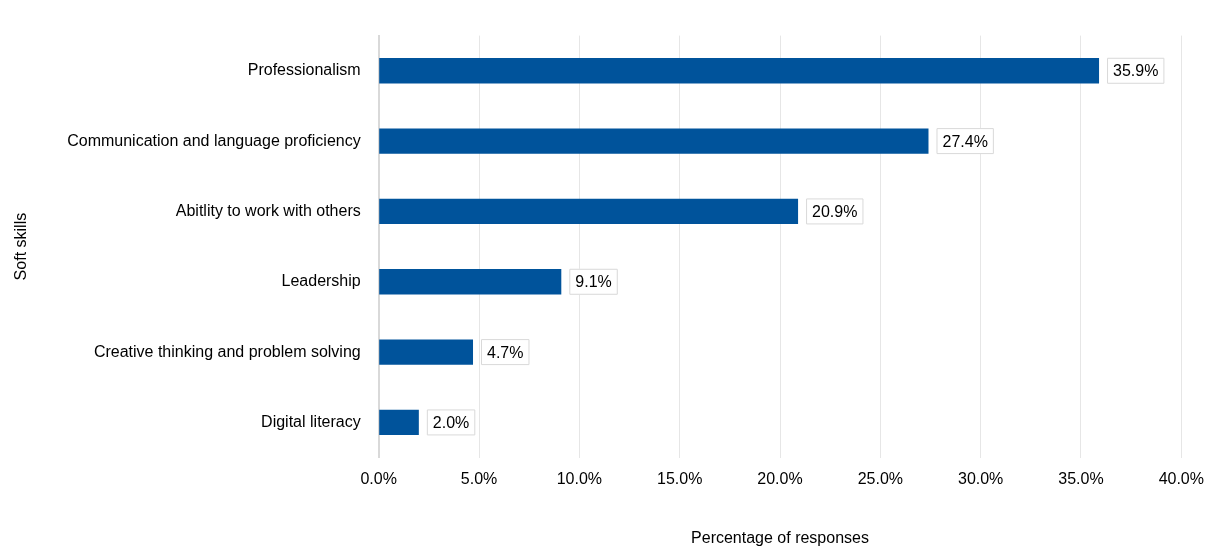 The image size is (1224, 560). Describe the element at coordinates (965, 141) in the screenshot. I see `data-label: 27.4%` at that location.